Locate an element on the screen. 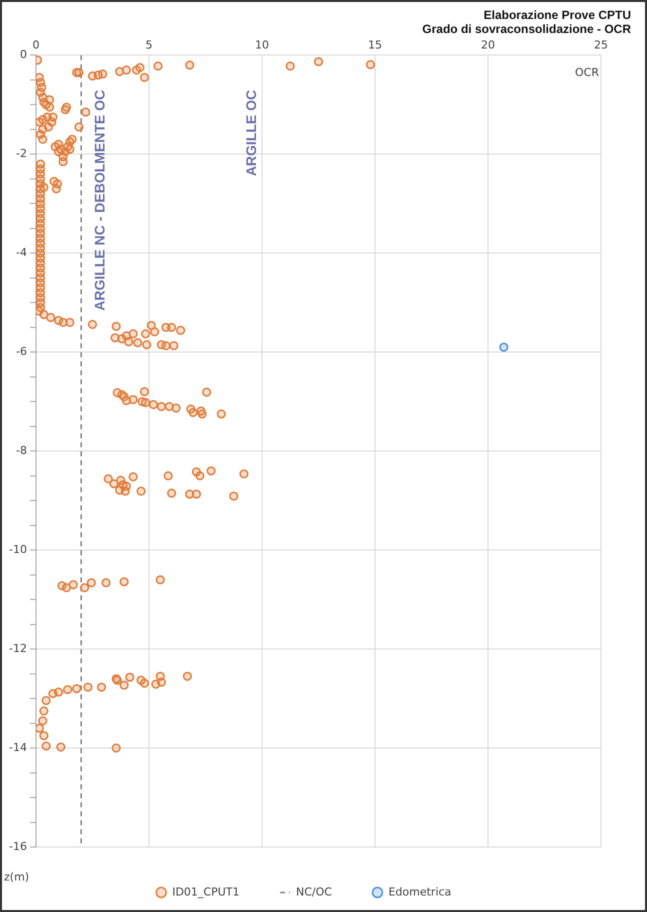 The height and width of the screenshot is (912, 647). y-tick-label: -12 is located at coordinates (18, 648).